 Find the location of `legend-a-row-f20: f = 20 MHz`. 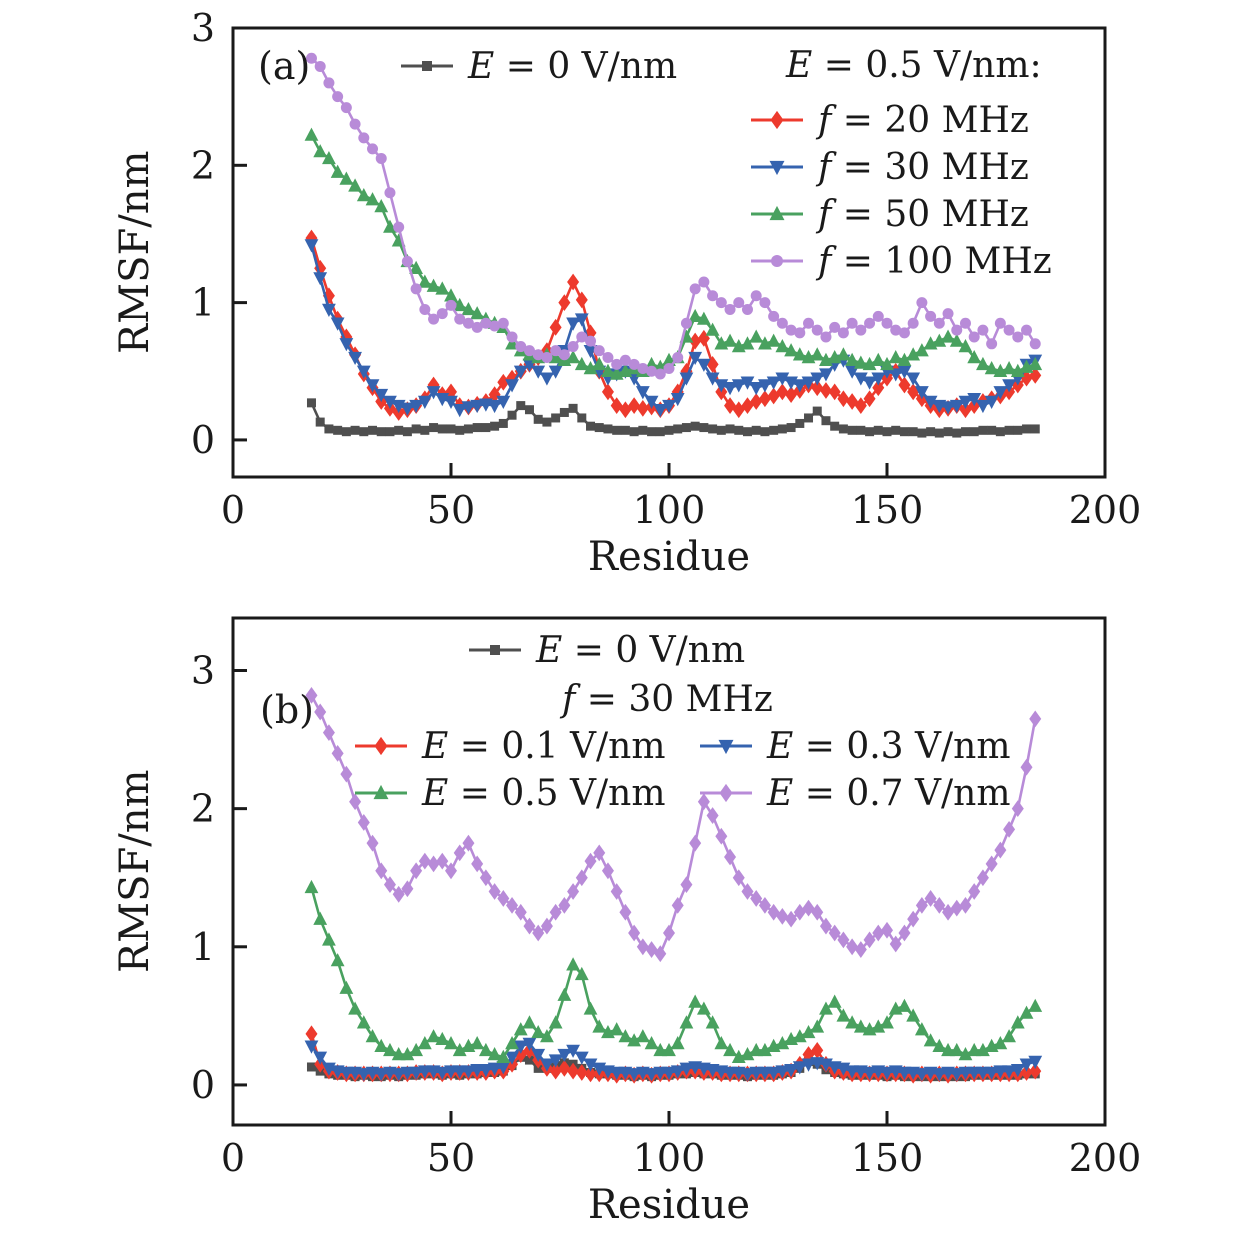

legend-a-row-f20: f = 20 MHz is located at coordinates (888, 120).